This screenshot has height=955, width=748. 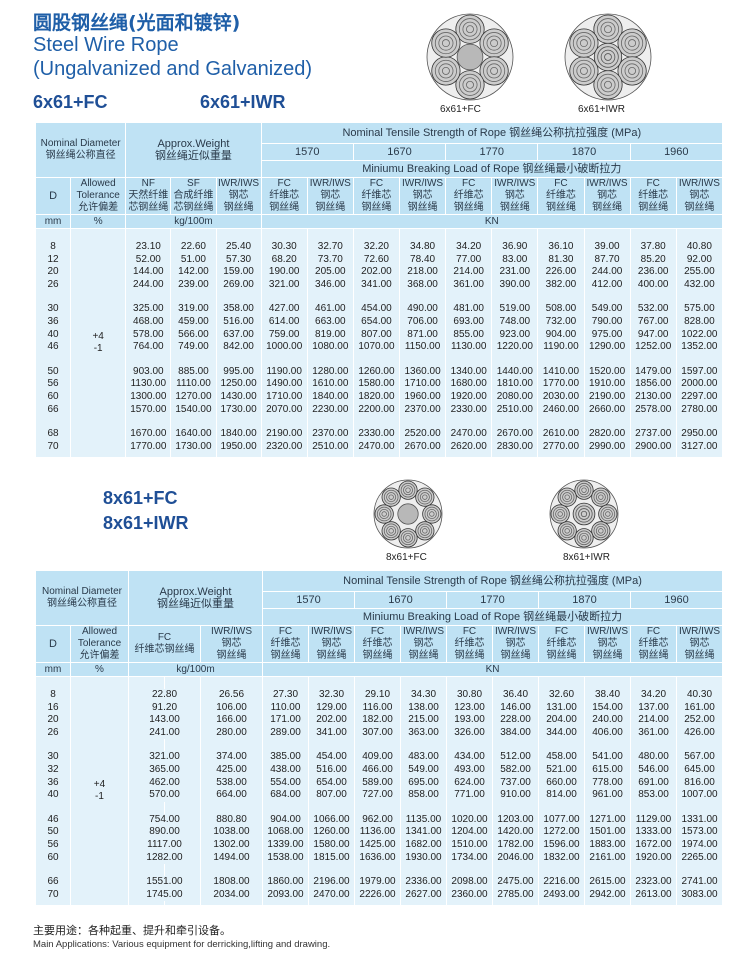 What do you see at coordinates (561, 783) in the screenshot?
I see `value-cell: 660.00` at bounding box center [561, 783].